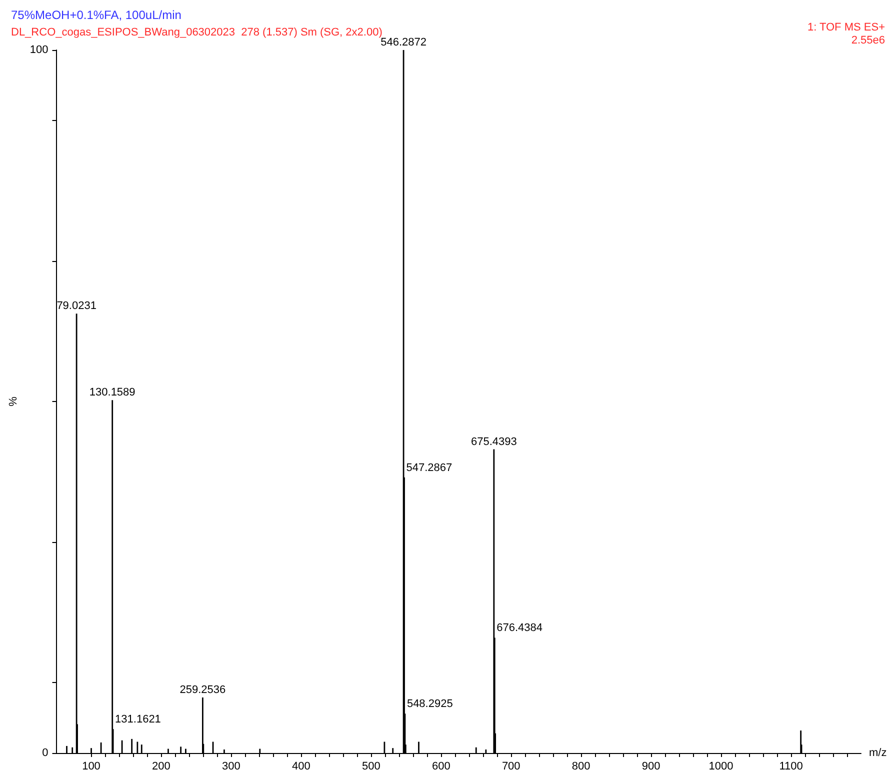 This screenshot has width=891, height=772. Describe the element at coordinates (651, 766) in the screenshot. I see `x-tick-label: 900` at that location.